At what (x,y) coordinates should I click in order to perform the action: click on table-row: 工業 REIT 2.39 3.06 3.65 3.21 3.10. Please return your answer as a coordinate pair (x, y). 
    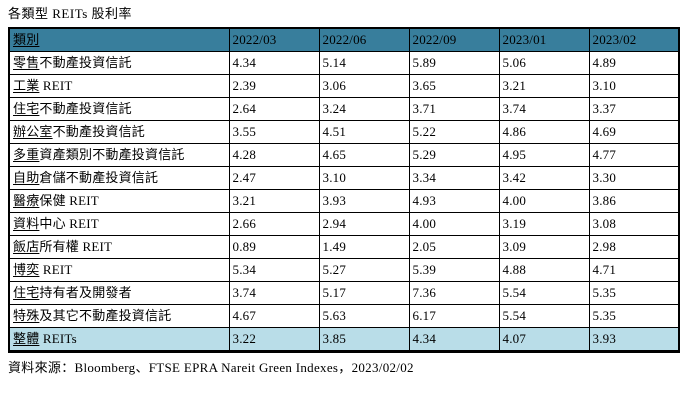
    Looking at the image, I should click on (344, 86).